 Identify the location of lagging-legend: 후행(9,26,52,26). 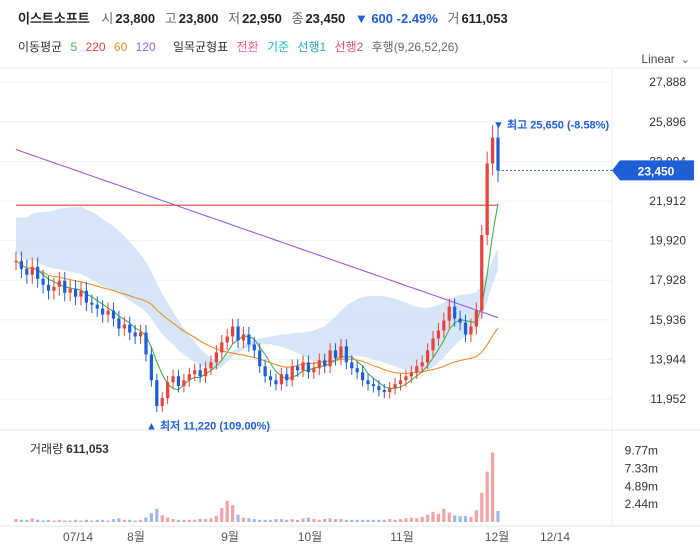
(415, 47).